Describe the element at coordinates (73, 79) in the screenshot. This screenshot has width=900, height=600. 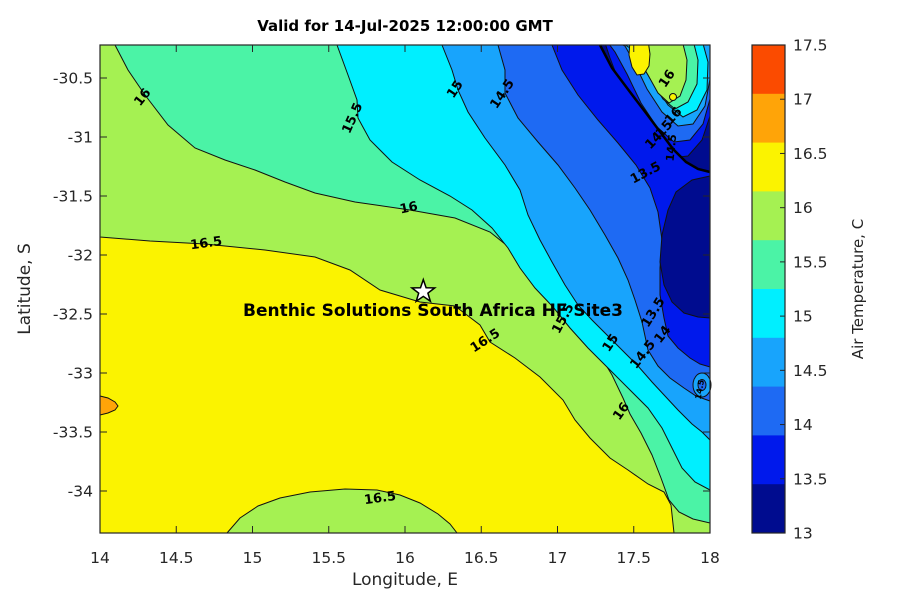
I see `y-tick-label: -30.5` at that location.